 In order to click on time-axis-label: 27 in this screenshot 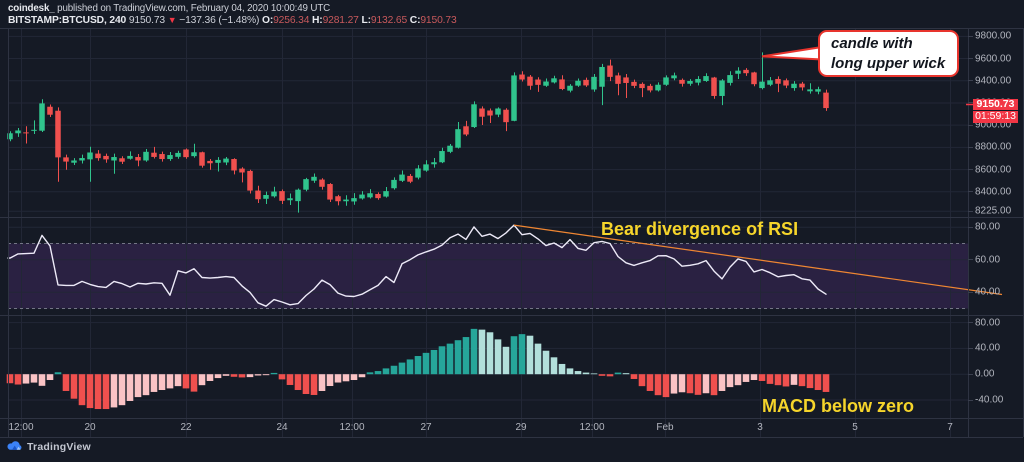, I will do `click(426, 427)`.